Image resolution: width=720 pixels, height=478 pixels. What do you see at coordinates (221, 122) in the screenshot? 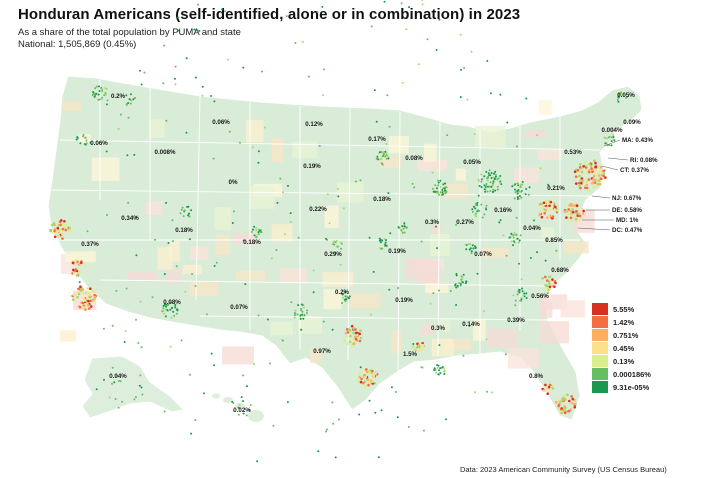
I see `state-value-label: 0.06%` at bounding box center [221, 122].